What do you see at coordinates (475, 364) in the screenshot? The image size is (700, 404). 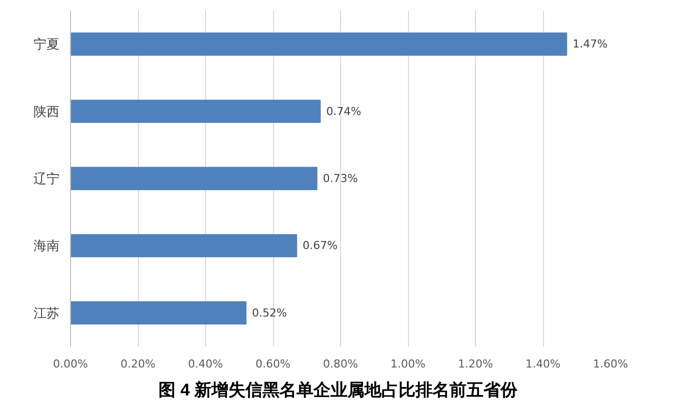 I see `x-tick-label: 1.20%` at bounding box center [475, 364].